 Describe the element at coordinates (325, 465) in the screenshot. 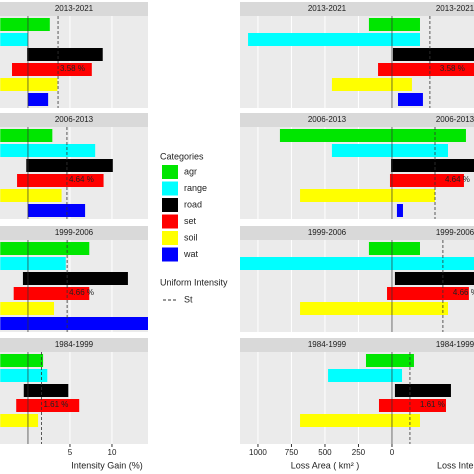

I see `x-axis-label: Loss Area ( km² )` at that location.